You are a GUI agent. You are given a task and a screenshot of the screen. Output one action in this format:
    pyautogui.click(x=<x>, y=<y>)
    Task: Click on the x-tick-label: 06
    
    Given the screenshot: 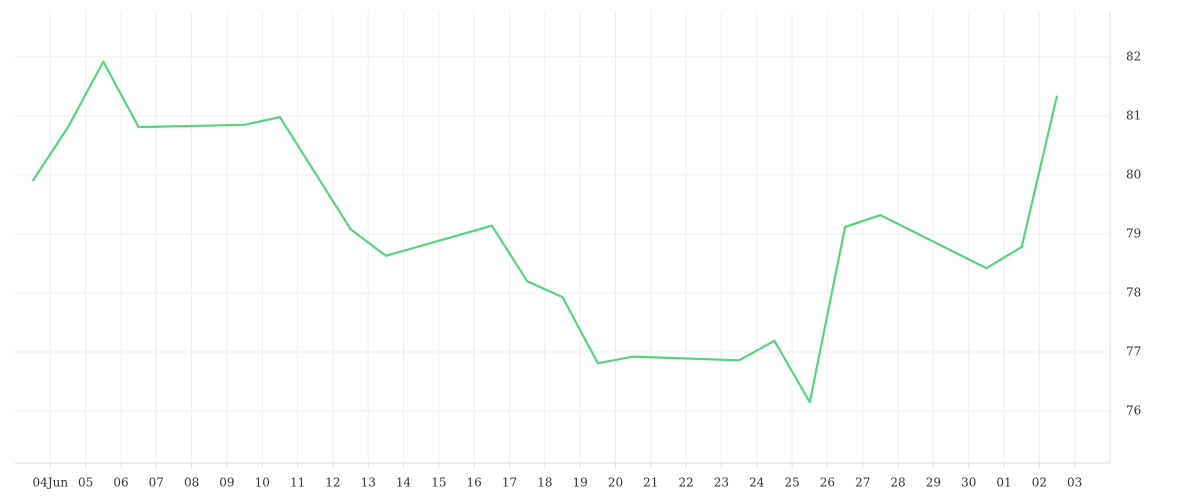 What is the action you would take?
    pyautogui.click(x=120, y=483)
    